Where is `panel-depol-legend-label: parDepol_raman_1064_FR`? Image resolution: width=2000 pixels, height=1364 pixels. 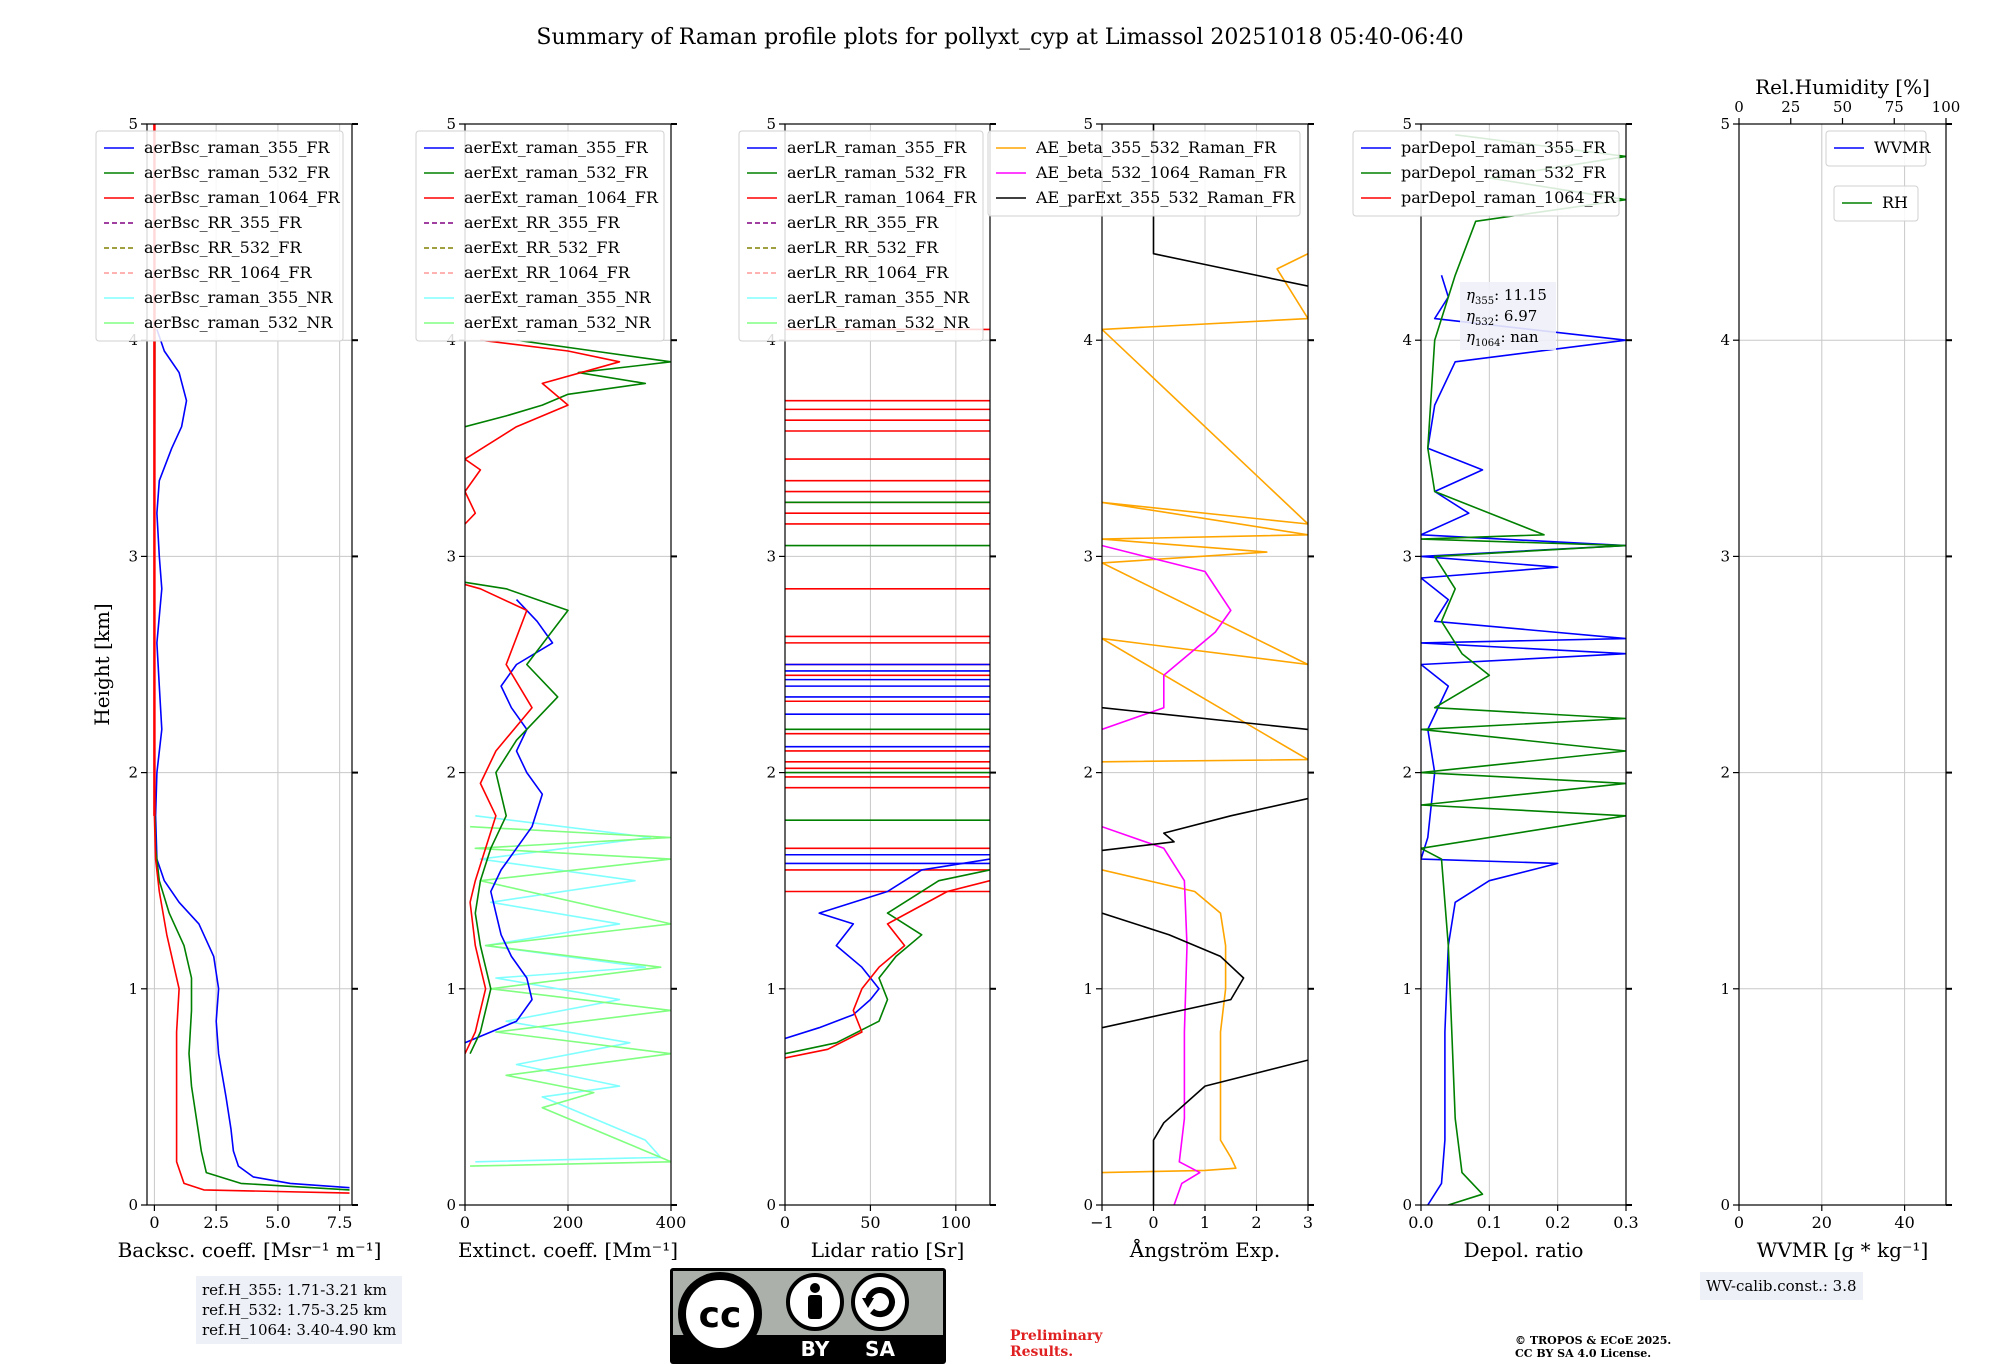 panel-depol-legend-label: parDepol_raman_1064_FR is located at coordinates (1509, 197).